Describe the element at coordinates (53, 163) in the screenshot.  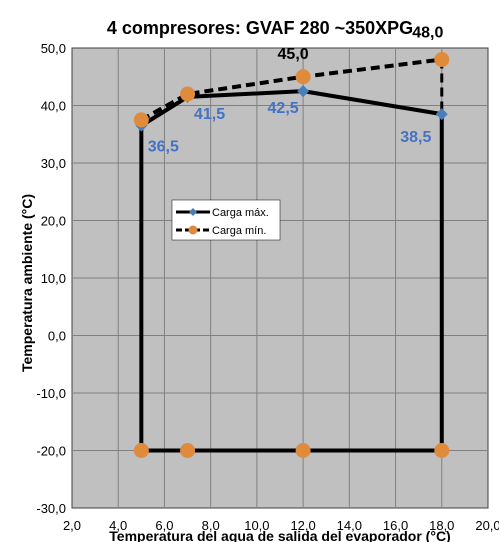
I see `y-tick-label: 30,0` at that location.